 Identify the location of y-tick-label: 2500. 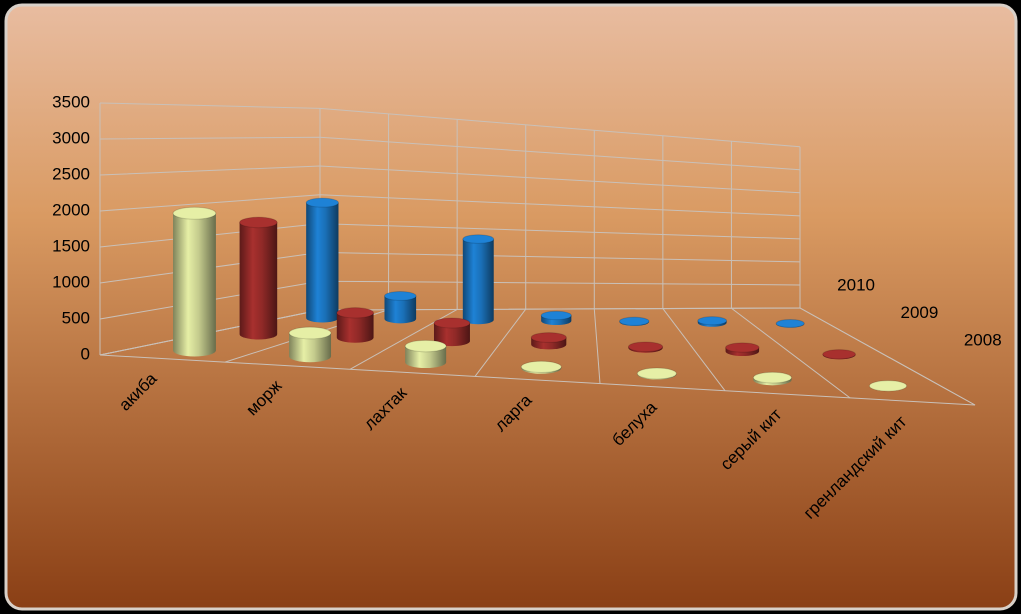
(71, 173).